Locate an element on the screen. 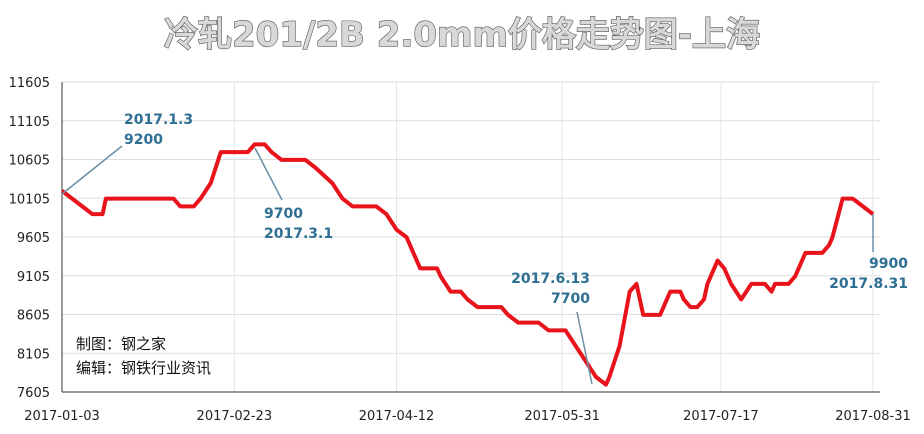 The width and height of the screenshot is (924, 434). source-note: 编辑：钢铁行业资讯 is located at coordinates (143, 368).